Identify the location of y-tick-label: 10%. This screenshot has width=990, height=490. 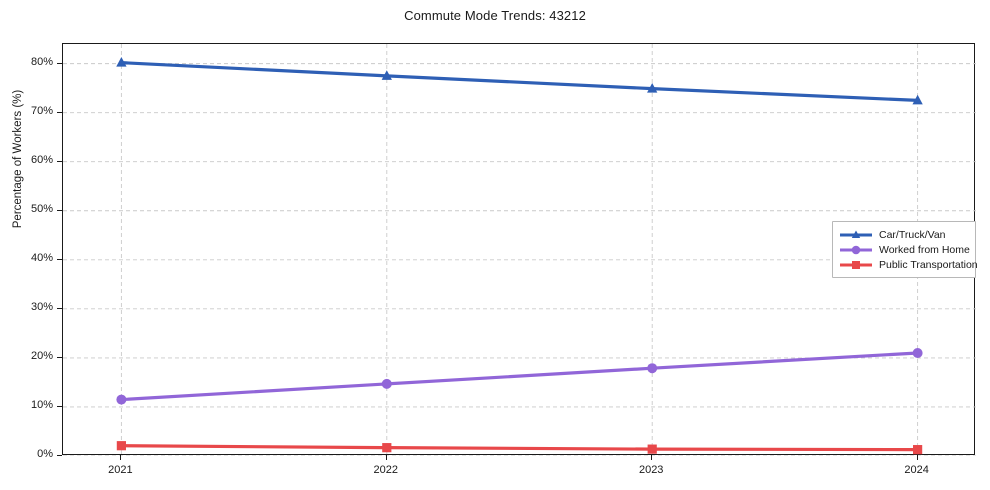
(41, 404).